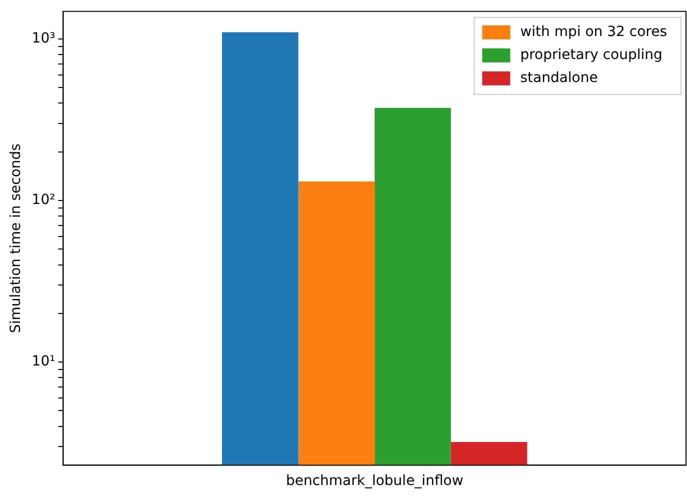 The width and height of the screenshot is (687, 499). What do you see at coordinates (594, 32) in the screenshot?
I see `legend-label: with mpi on 32 cores` at bounding box center [594, 32].